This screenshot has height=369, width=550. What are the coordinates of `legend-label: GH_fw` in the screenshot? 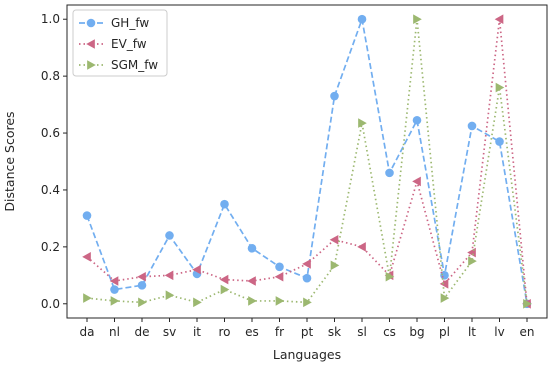 It's located at (130, 23).